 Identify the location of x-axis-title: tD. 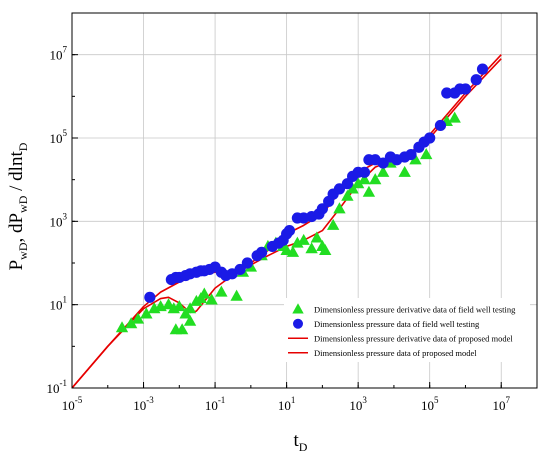
(301, 442).